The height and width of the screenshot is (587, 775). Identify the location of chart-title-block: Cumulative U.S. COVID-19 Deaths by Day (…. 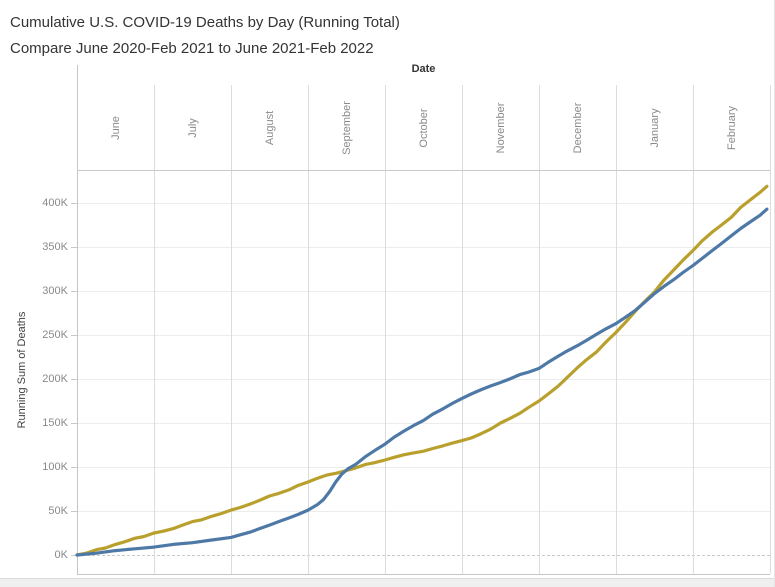
(205, 36).